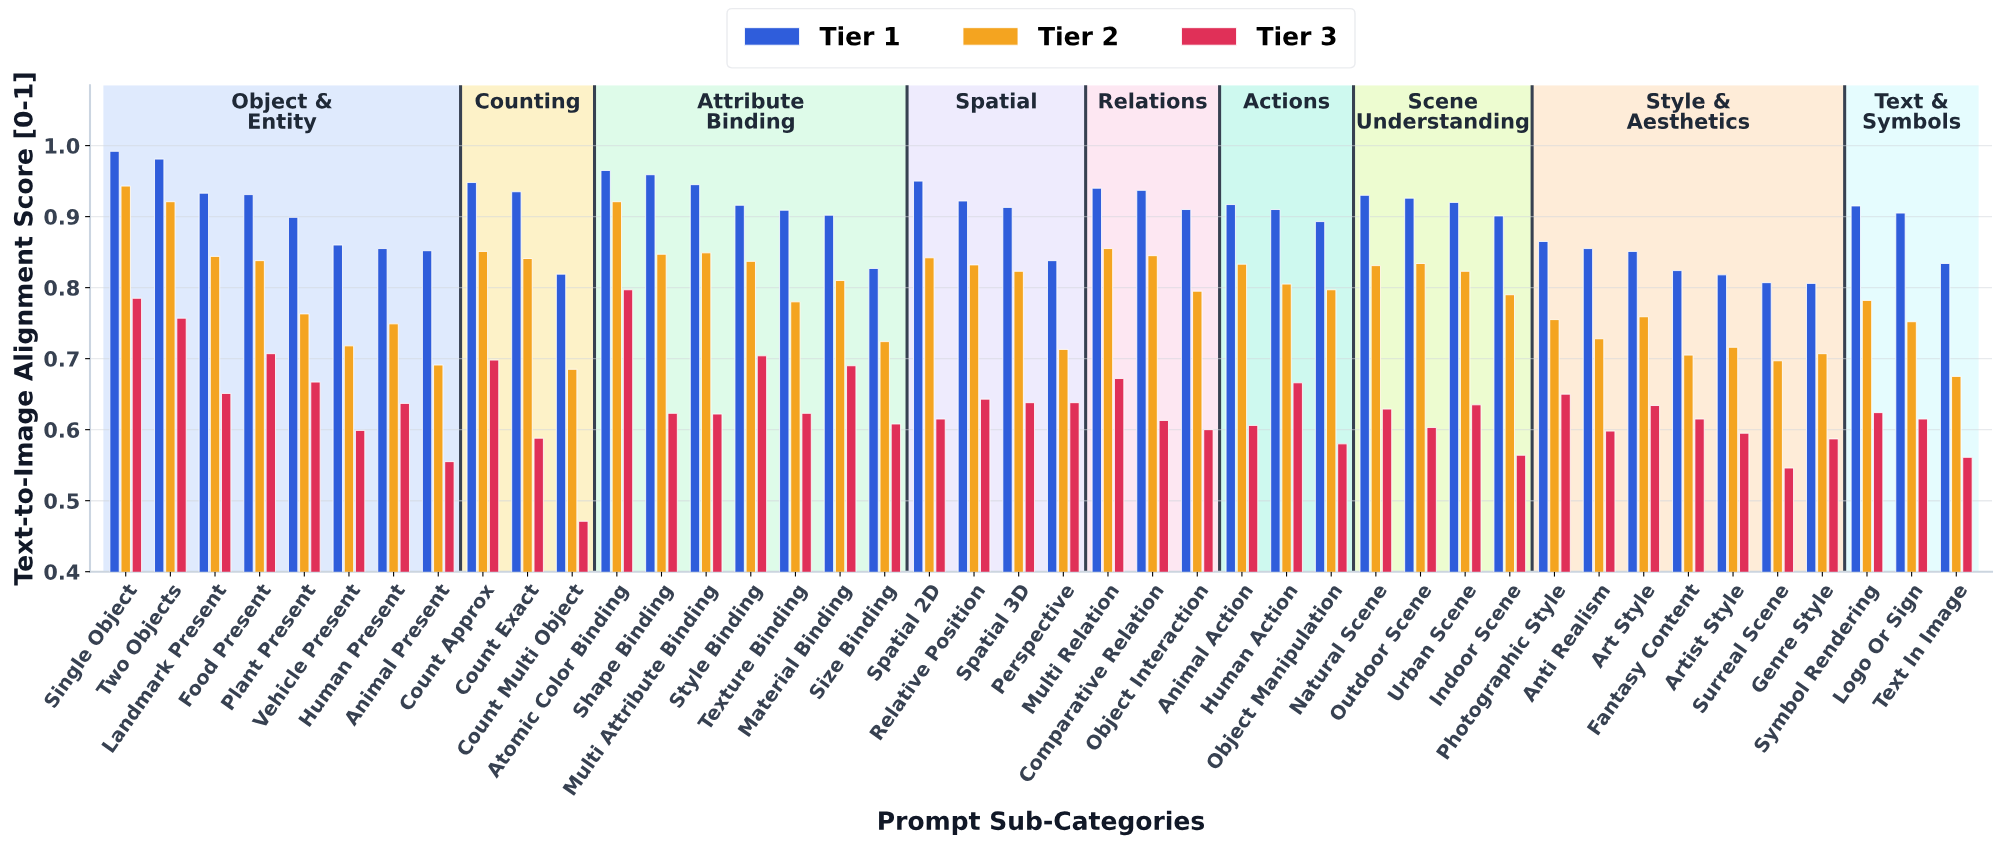  What do you see at coordinates (527, 102) in the screenshot?
I see `band-label: Counting` at bounding box center [527, 102].